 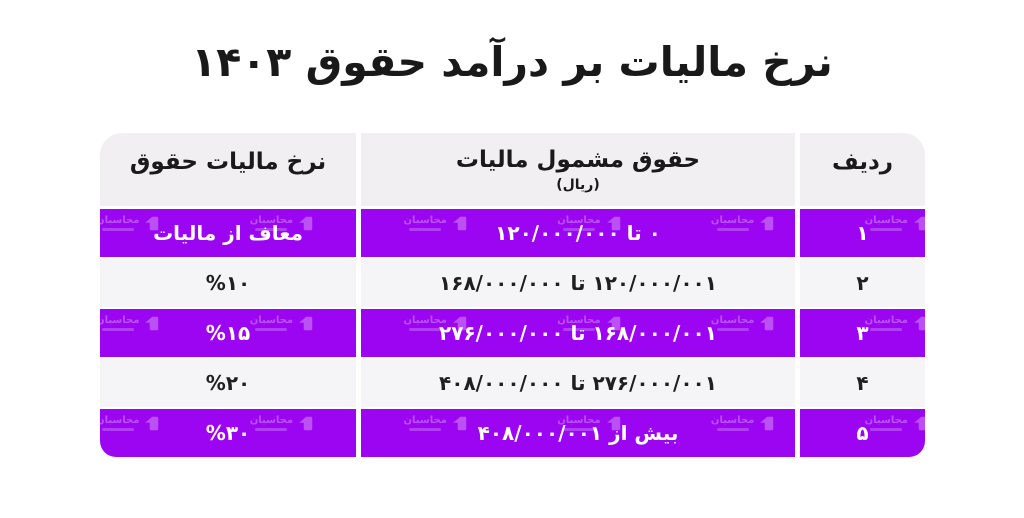 I want to click on tax-rate-cell: معاف از مالیات, so click(x=228, y=233).